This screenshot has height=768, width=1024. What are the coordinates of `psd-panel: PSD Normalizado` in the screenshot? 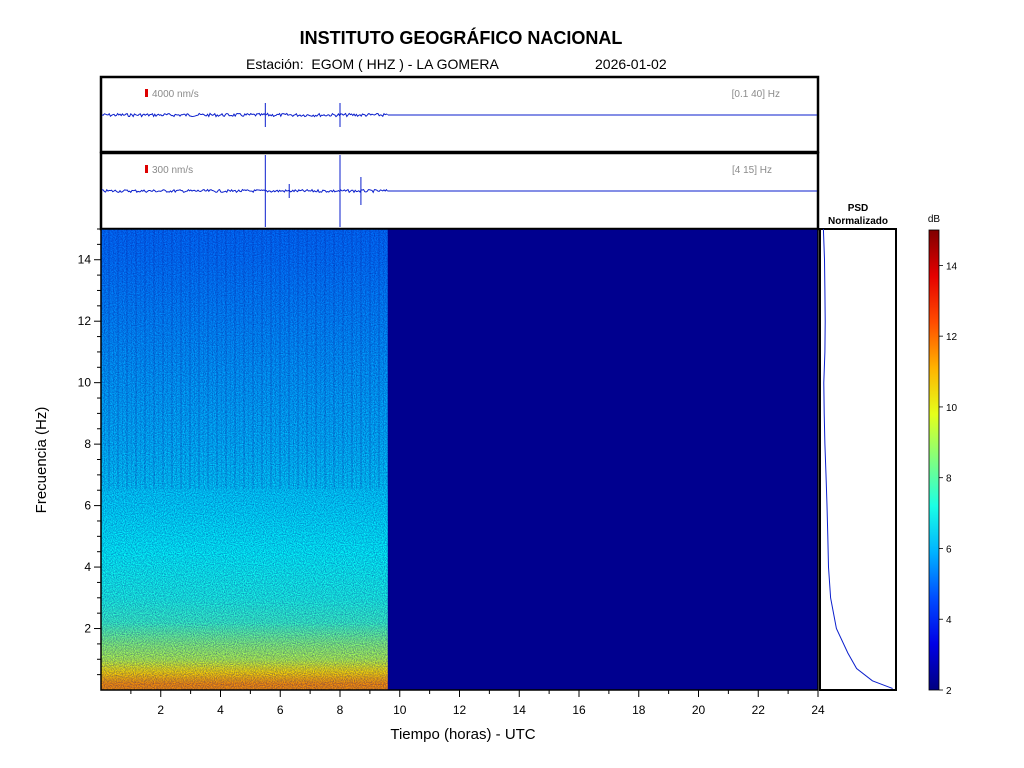 It's located at (858, 447).